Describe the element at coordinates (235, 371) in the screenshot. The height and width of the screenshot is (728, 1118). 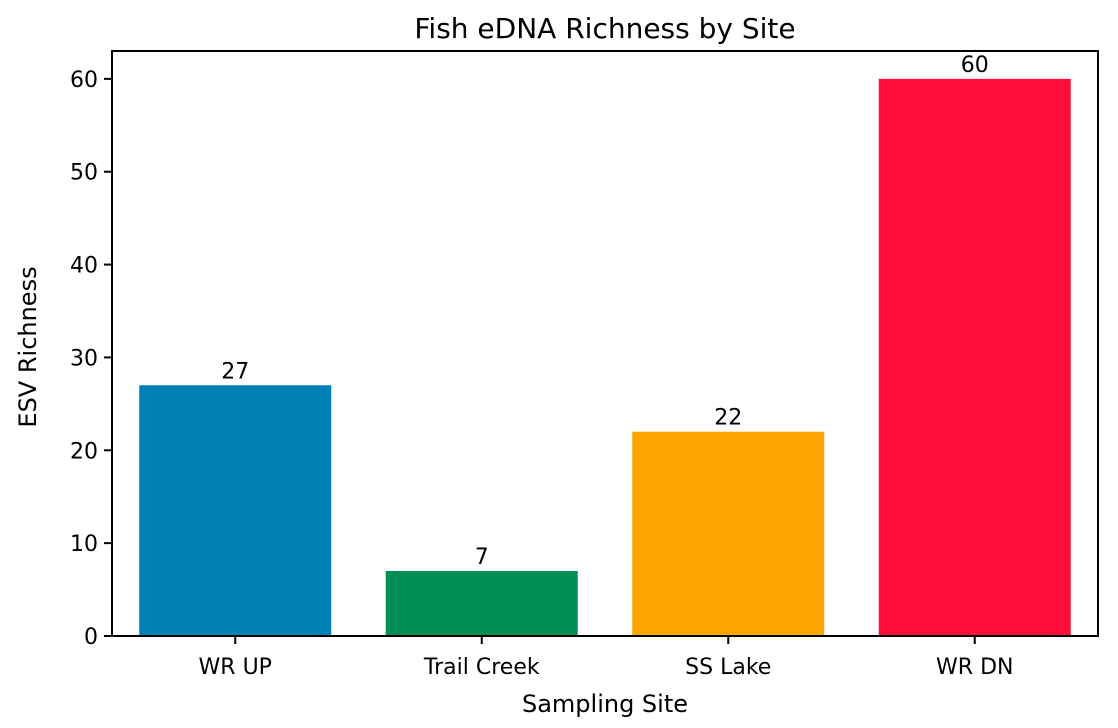
I see `data-label-wr-up: 27` at that location.